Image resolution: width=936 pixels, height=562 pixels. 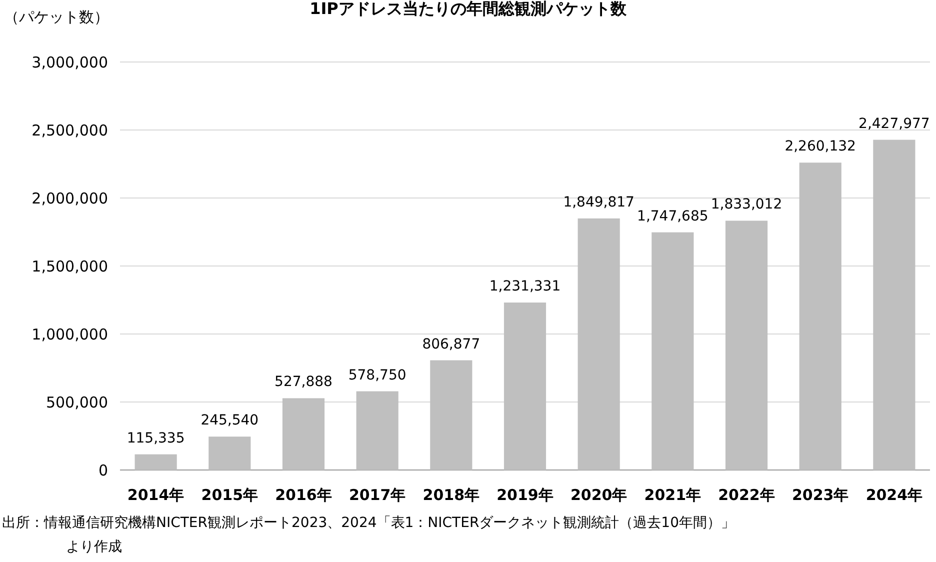 What do you see at coordinates (229, 495) in the screenshot?
I see `x-tick-label: 2015年` at bounding box center [229, 495].